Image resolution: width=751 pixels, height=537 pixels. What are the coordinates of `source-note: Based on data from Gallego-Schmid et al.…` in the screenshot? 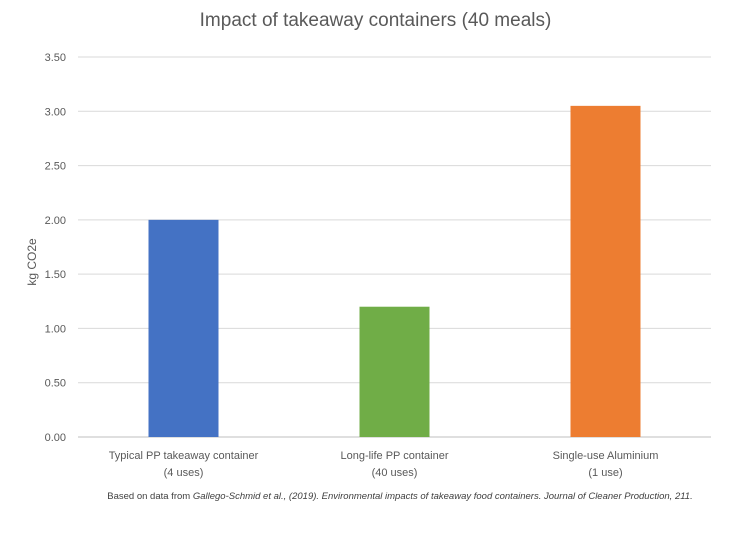 It's located at (400, 497).